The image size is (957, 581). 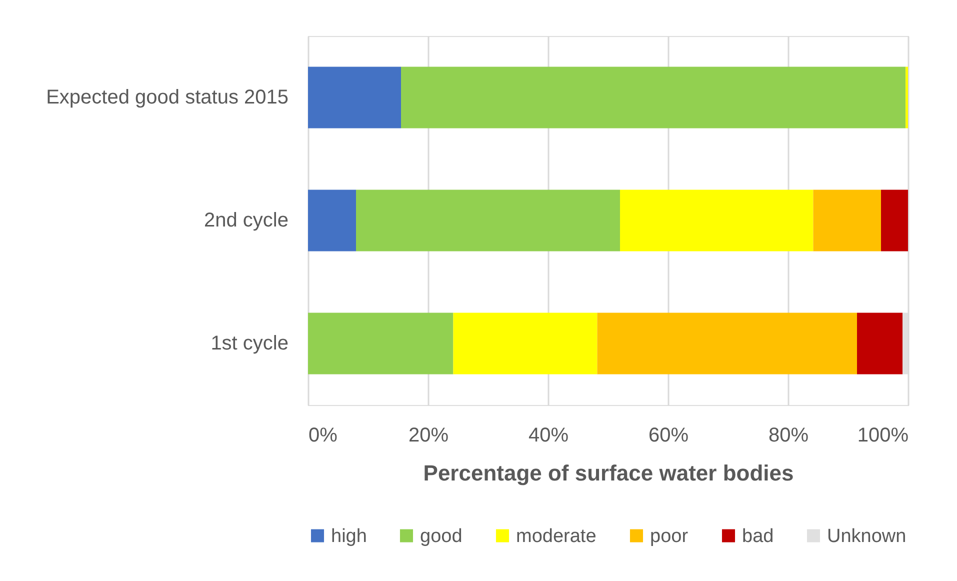 What do you see at coordinates (349, 536) in the screenshot?
I see `legend-label: high` at bounding box center [349, 536].